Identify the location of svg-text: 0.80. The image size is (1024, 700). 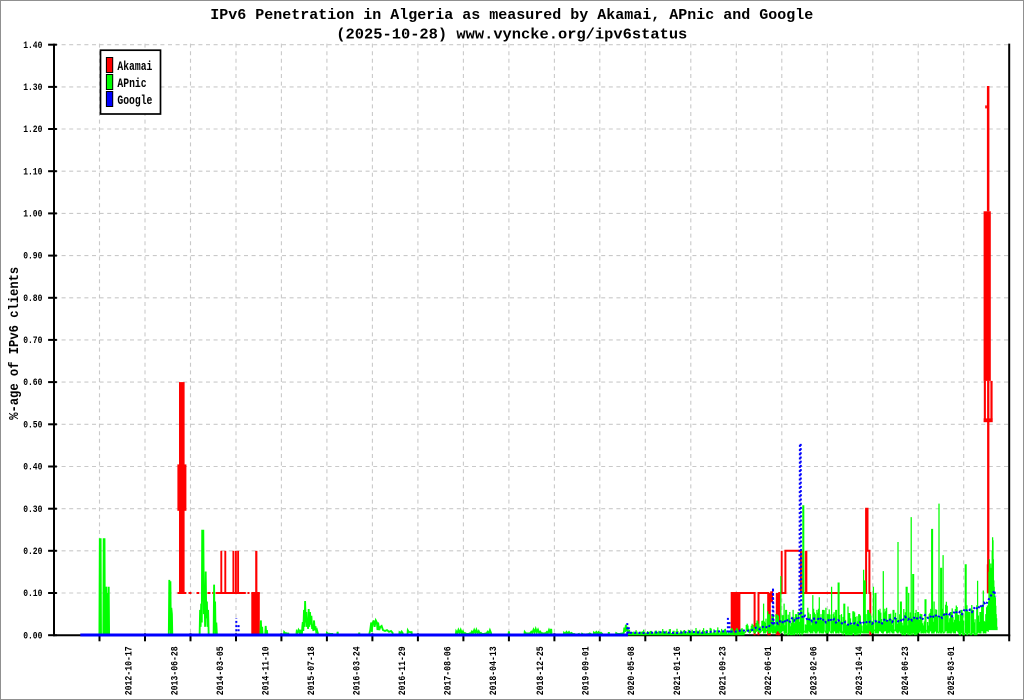
(32, 299).